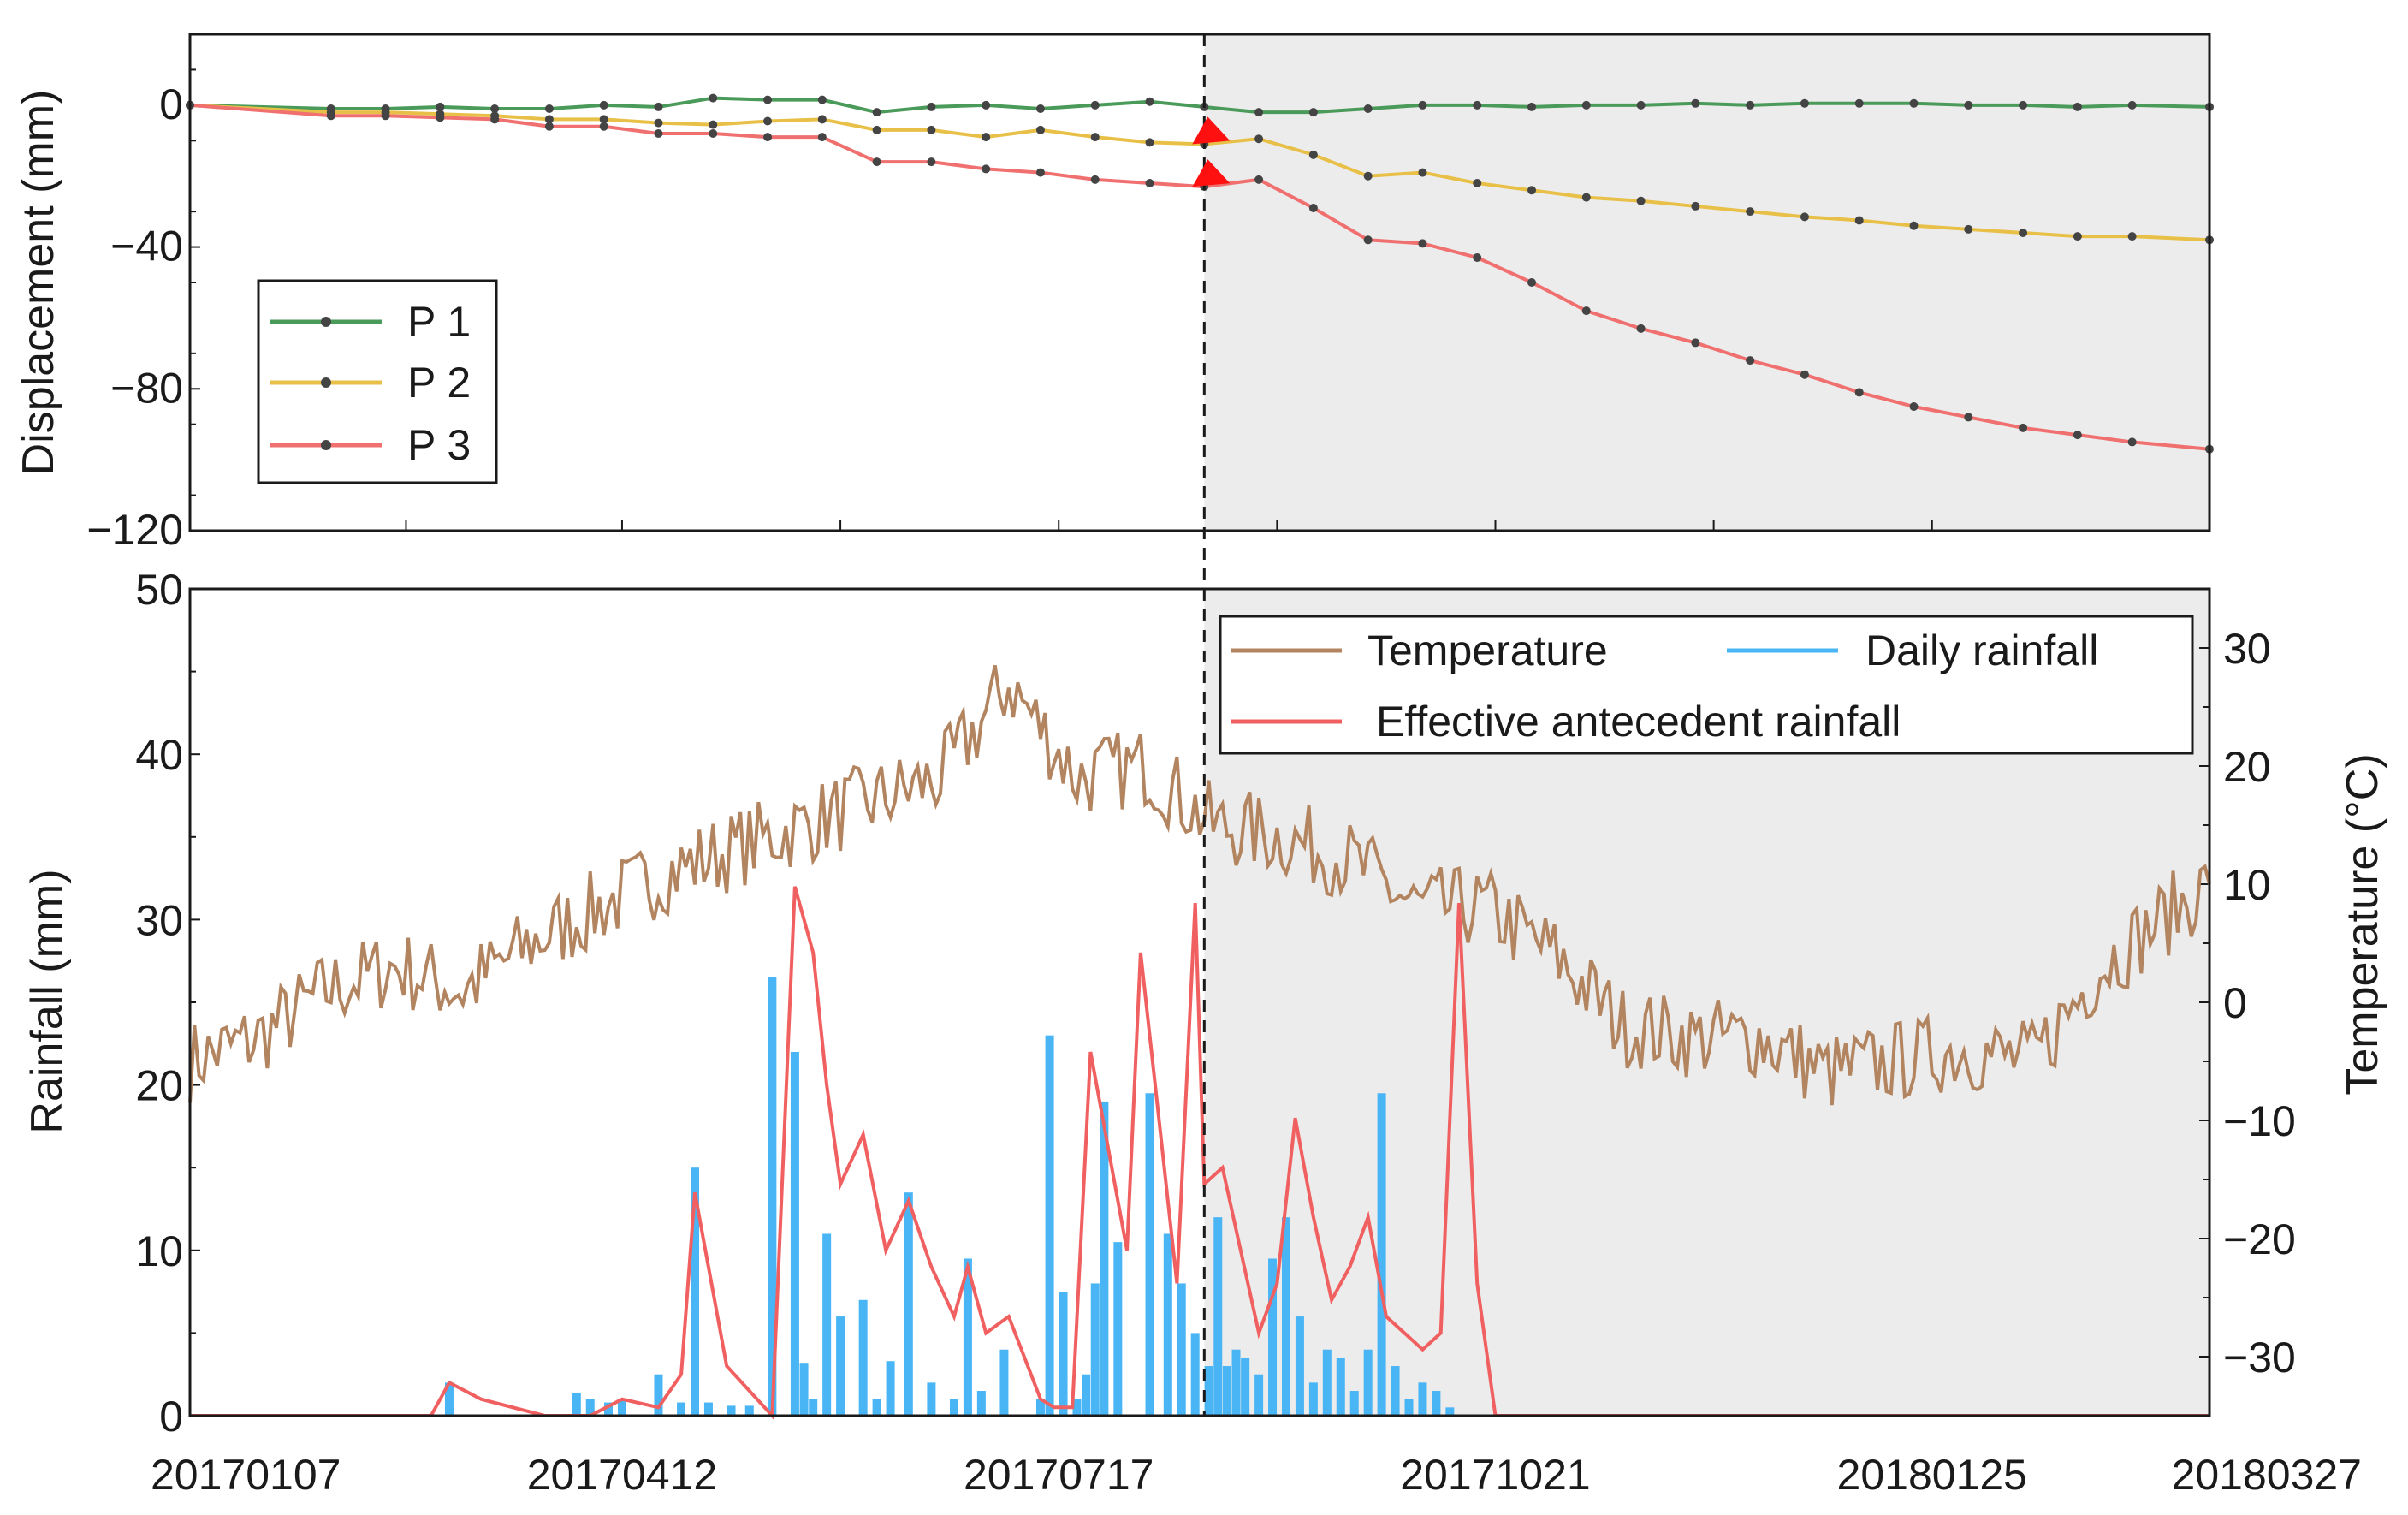  I want to click on legend-p3-label: P 3, so click(439, 445).